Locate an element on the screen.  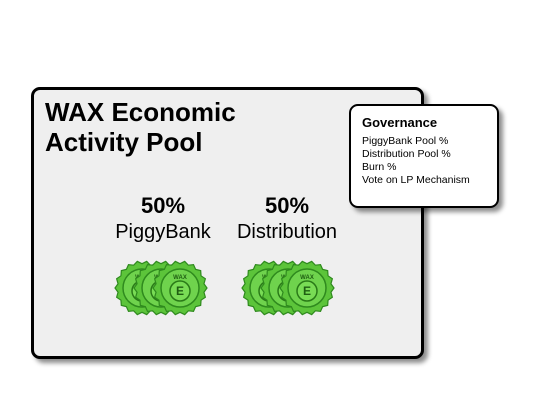
pool-title: WAX Economic Activity Pool is located at coordinates (175, 127).